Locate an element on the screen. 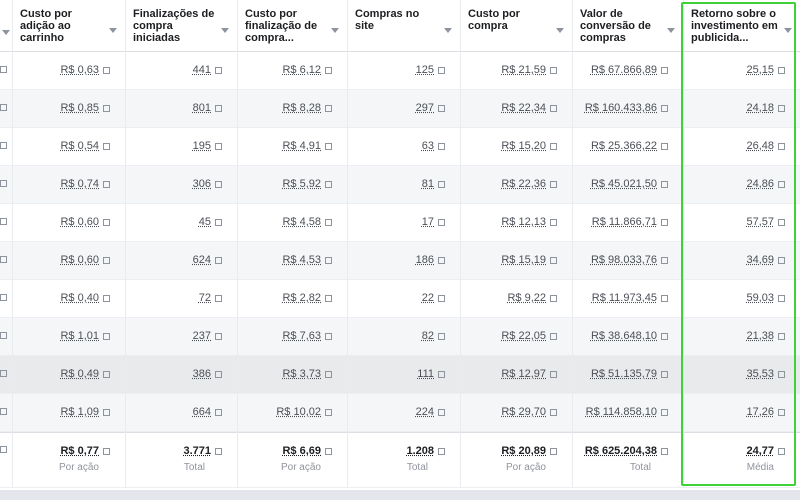 This screenshot has width=800, height=500. column-header: Custo por compra is located at coordinates (494, 20).